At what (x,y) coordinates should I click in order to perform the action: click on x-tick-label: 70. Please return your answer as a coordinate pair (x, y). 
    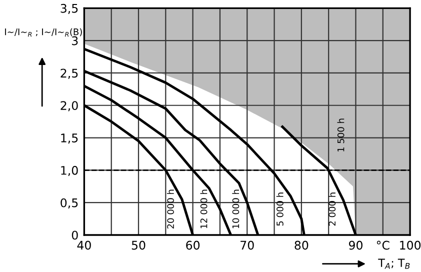
    Looking at the image, I should click on (247, 245).